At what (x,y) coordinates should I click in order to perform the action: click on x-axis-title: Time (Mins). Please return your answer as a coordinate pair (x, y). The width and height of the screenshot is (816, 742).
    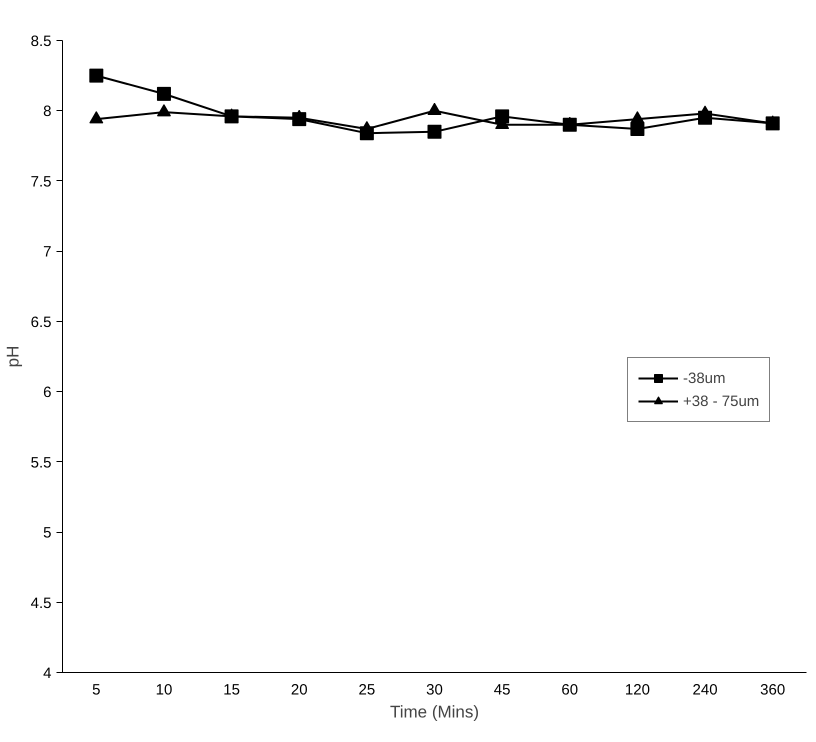
    Looking at the image, I should click on (435, 712).